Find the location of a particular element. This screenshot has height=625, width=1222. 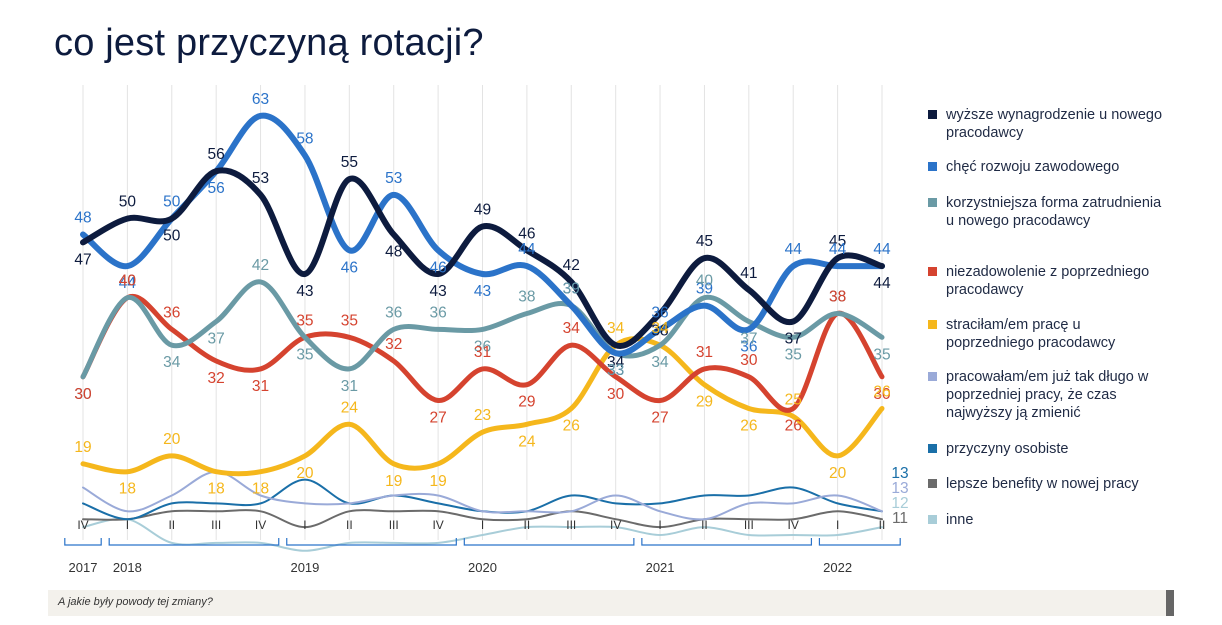

legend-label: niezadowolenie z poprzedniego pracodawcy is located at coordinates (1048, 281).